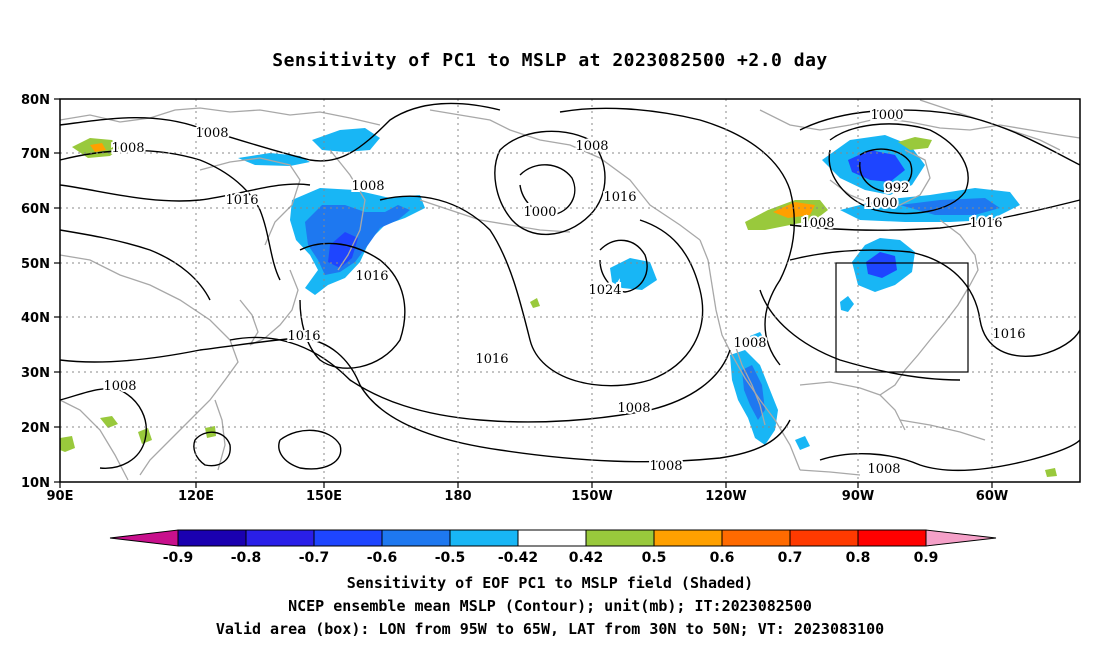 This screenshot has height=650, width=1100. Describe the element at coordinates (149, 365) in the screenshot. I see `coast-china` at that location.